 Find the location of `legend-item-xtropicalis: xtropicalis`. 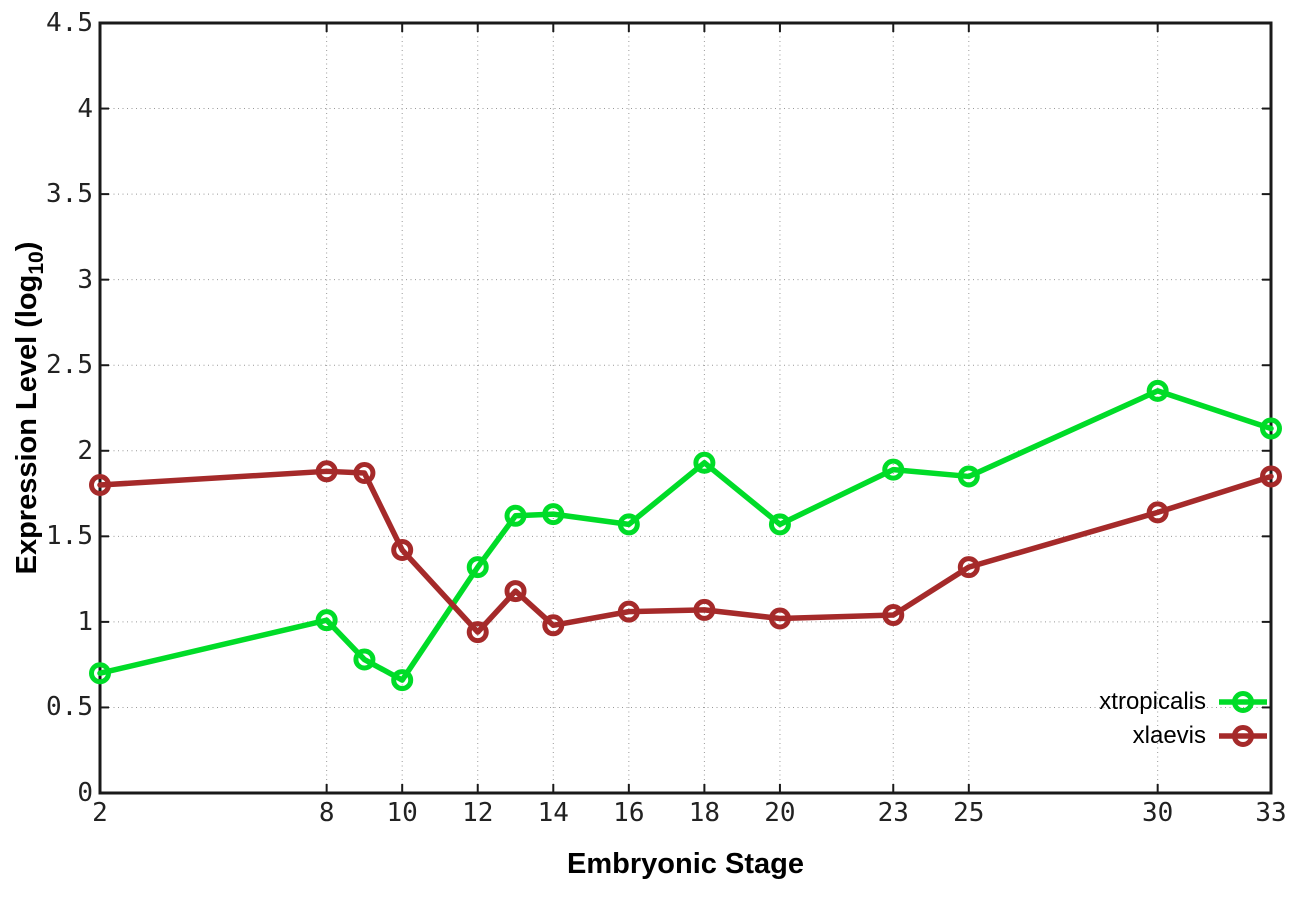

legend-item-xtropicalis: xtropicalis is located at coordinates (1184, 702).